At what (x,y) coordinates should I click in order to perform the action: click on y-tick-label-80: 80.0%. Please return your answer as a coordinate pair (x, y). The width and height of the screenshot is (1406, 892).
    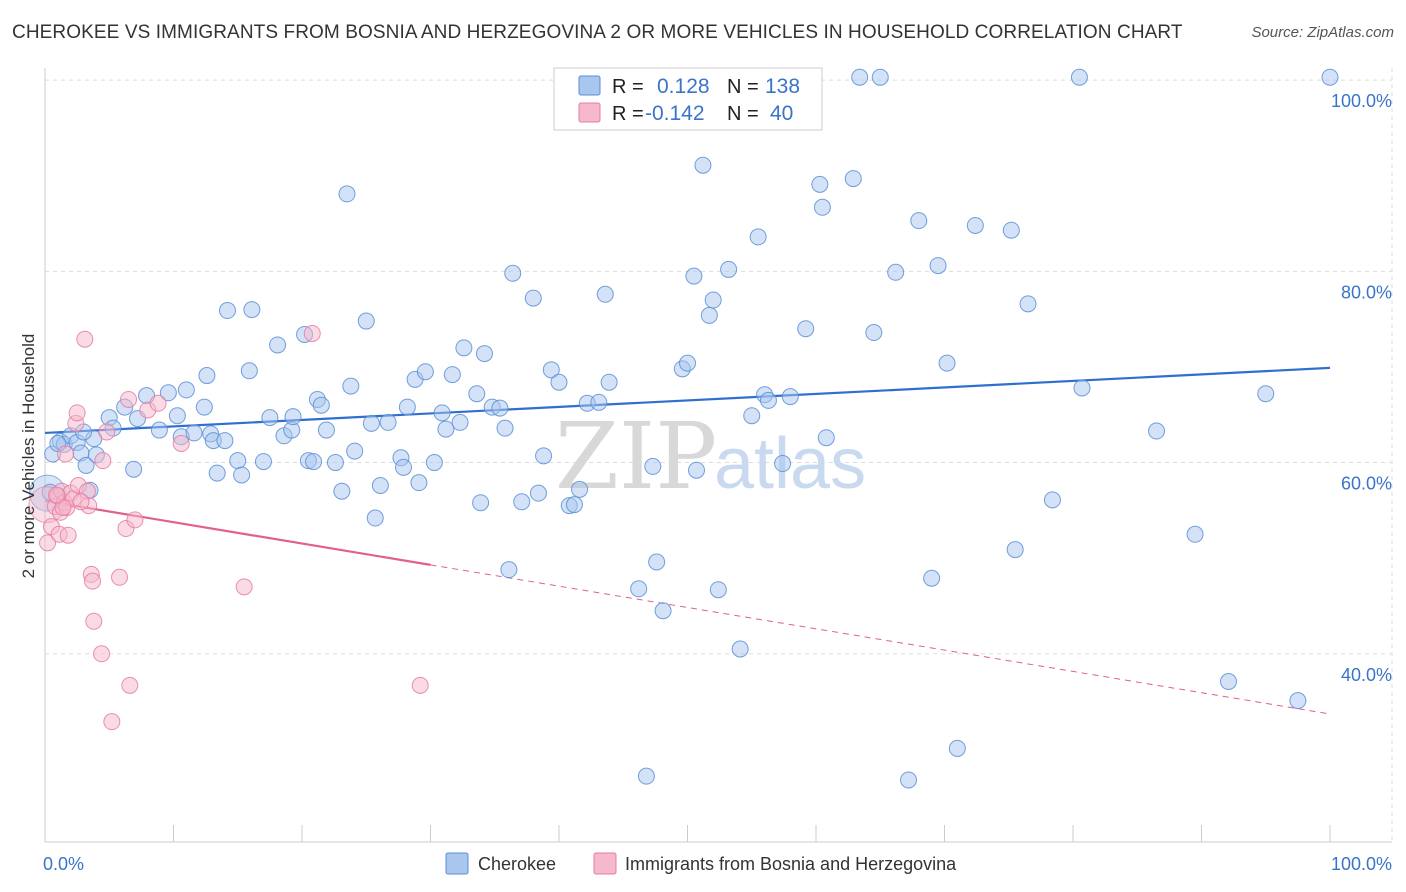
    Looking at the image, I should click on (1366, 292).